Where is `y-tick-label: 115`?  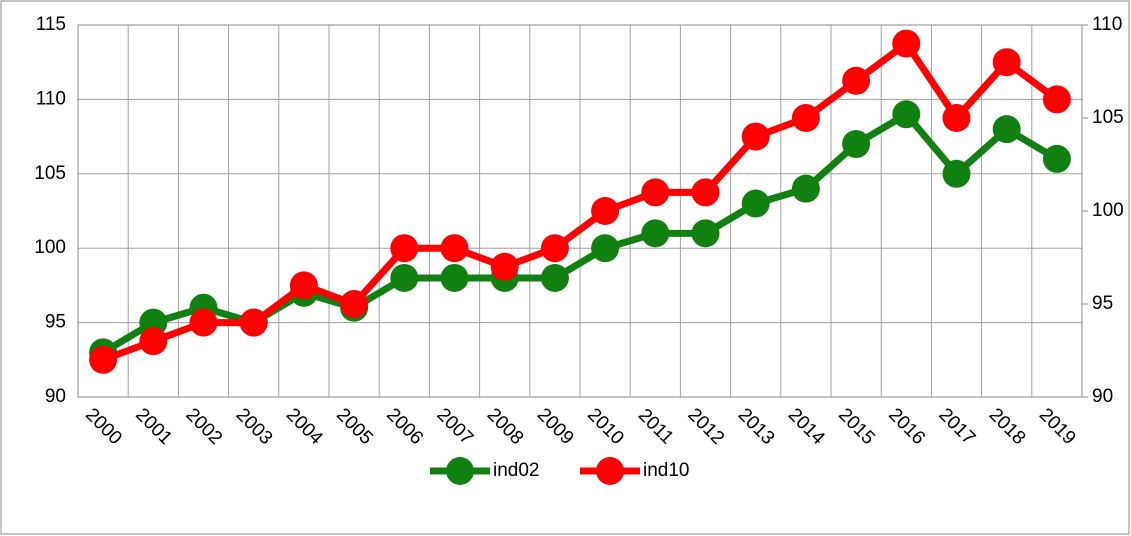 y-tick-label: 115 is located at coordinates (51, 24).